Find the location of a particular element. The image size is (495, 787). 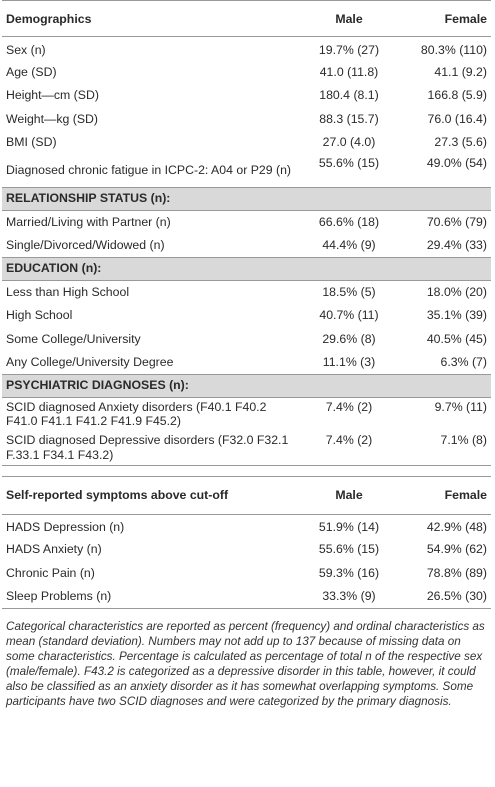

male-value: 59.3% (16) is located at coordinates (349, 572).